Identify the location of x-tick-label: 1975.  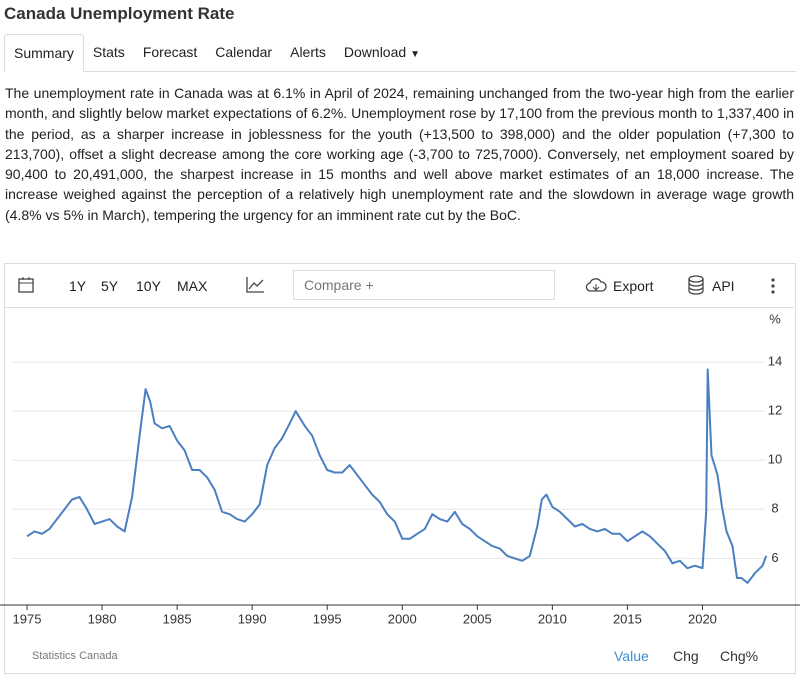
(27, 618).